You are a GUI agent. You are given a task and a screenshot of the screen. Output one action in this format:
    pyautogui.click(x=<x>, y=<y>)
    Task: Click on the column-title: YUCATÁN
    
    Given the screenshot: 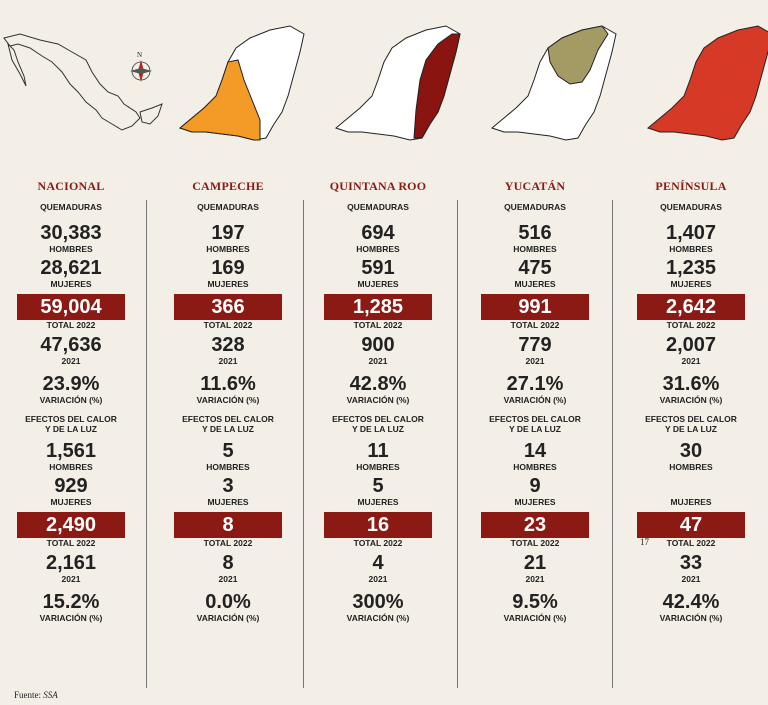 What is the action you would take?
    pyautogui.click(x=535, y=186)
    